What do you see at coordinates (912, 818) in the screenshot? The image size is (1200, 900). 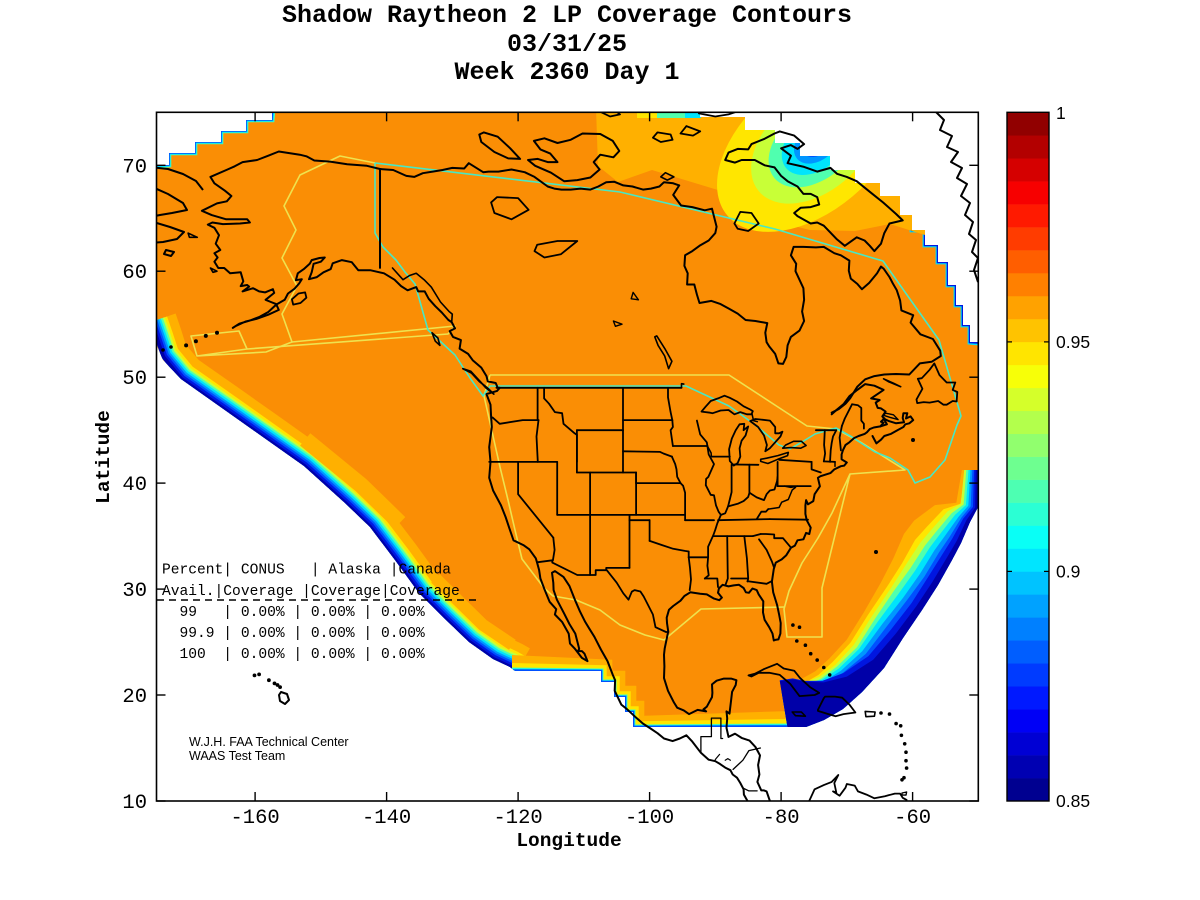 I see `svg-text: -60` at bounding box center [912, 818].